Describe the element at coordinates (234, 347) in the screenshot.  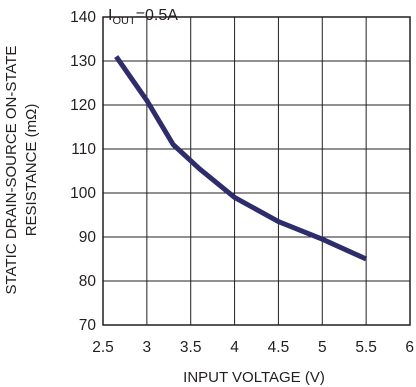
I see `x-tick-label: 4` at that location.